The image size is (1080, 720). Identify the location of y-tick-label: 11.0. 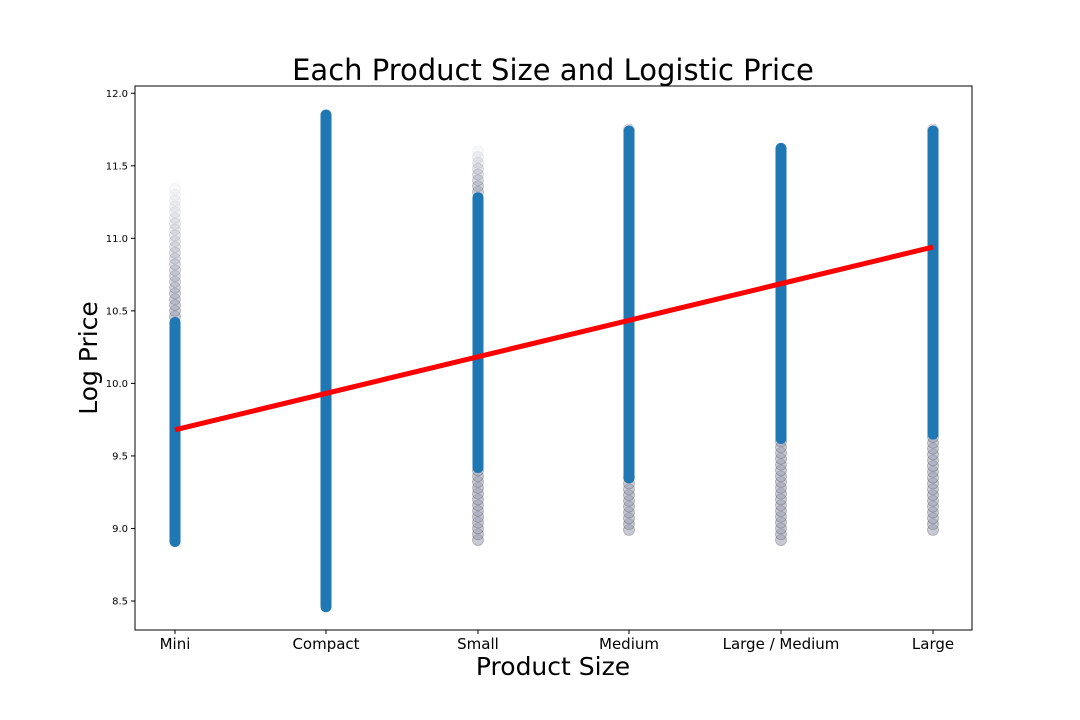
(117, 239).